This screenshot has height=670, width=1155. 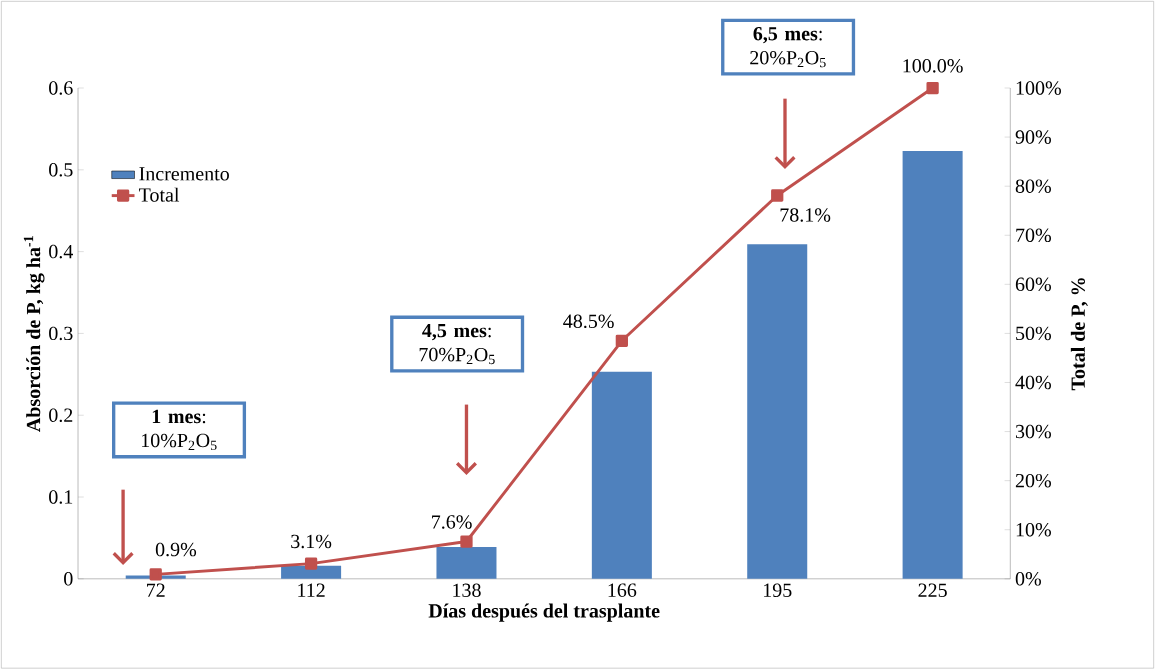 What do you see at coordinates (1033, 284) in the screenshot?
I see `y2-tick-label: 60%` at bounding box center [1033, 284].